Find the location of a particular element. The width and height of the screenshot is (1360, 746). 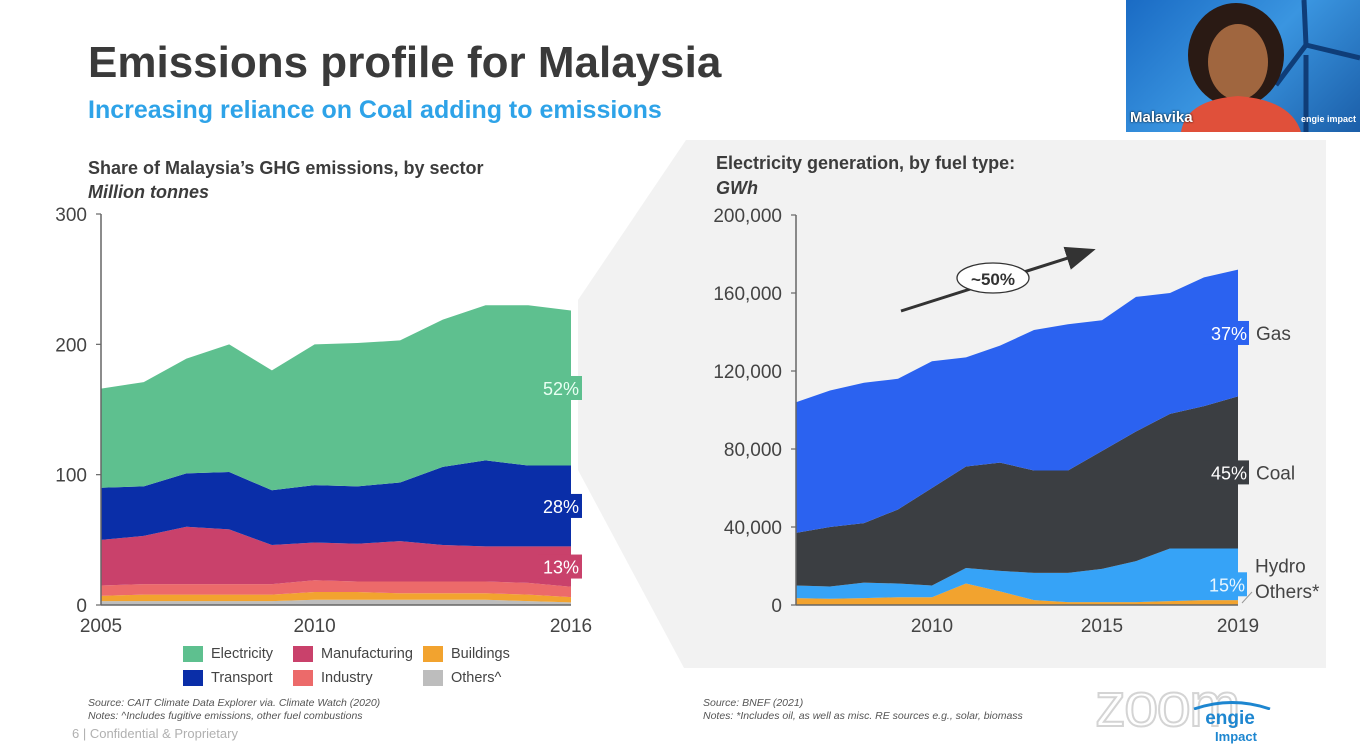

engie-logo: engie Impact is located at coordinates (1230, 723).